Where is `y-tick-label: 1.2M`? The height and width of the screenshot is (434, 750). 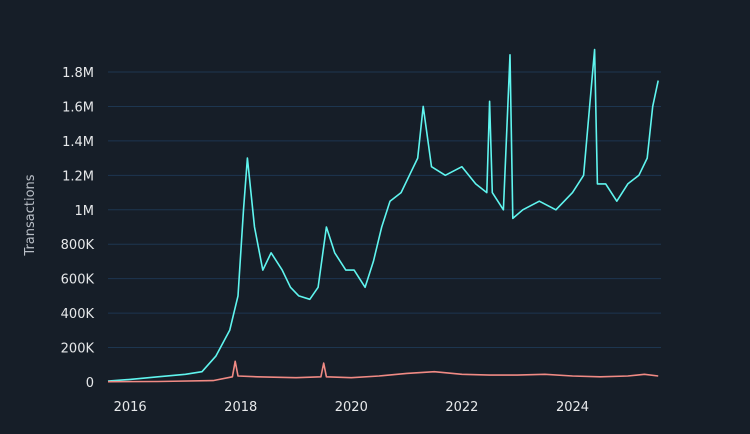
y-tick-label: 1.2M is located at coordinates (78, 176).